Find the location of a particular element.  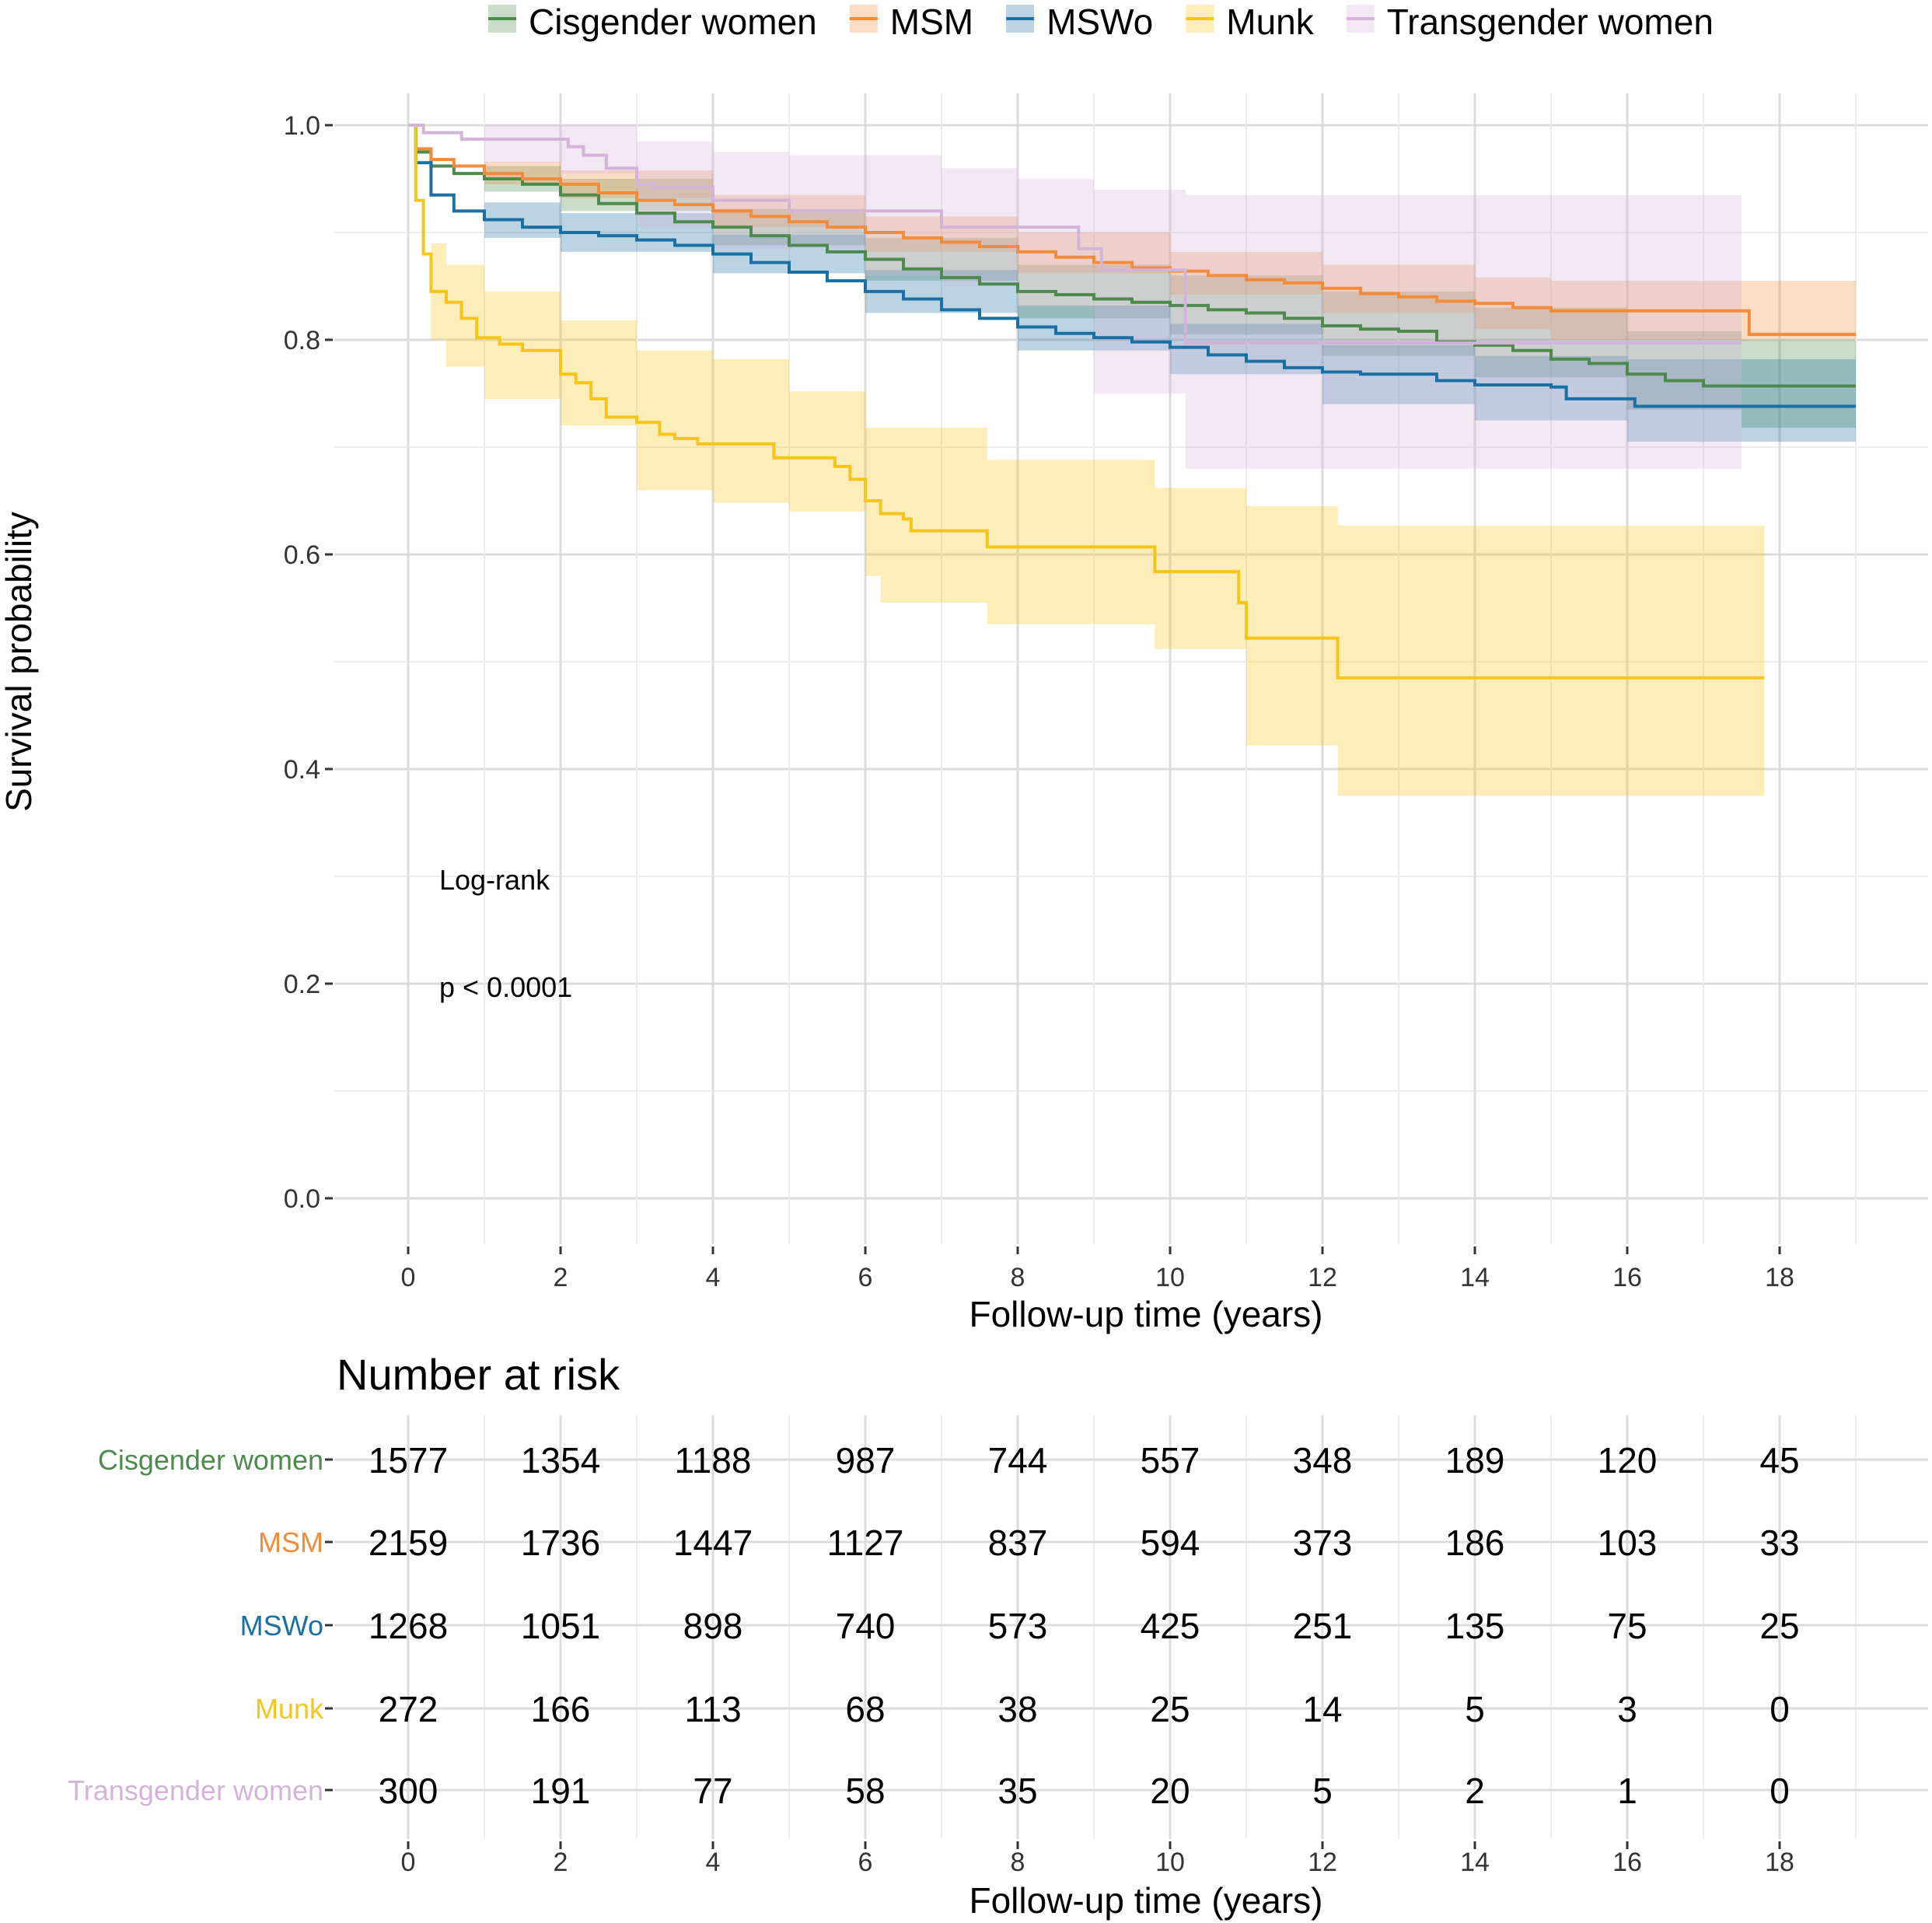

risk-x-tick-label: 12 is located at coordinates (1322, 1863).